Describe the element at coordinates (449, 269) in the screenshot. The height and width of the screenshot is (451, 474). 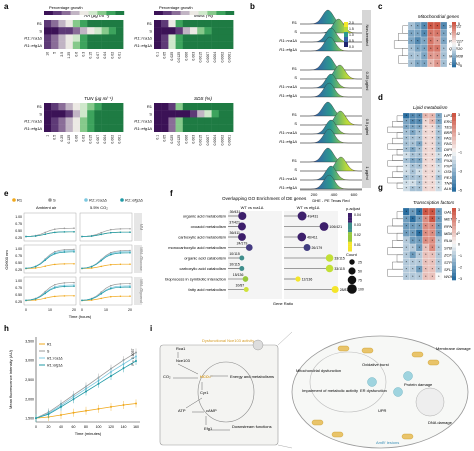
I see `gene-label: SFL2` at that location.